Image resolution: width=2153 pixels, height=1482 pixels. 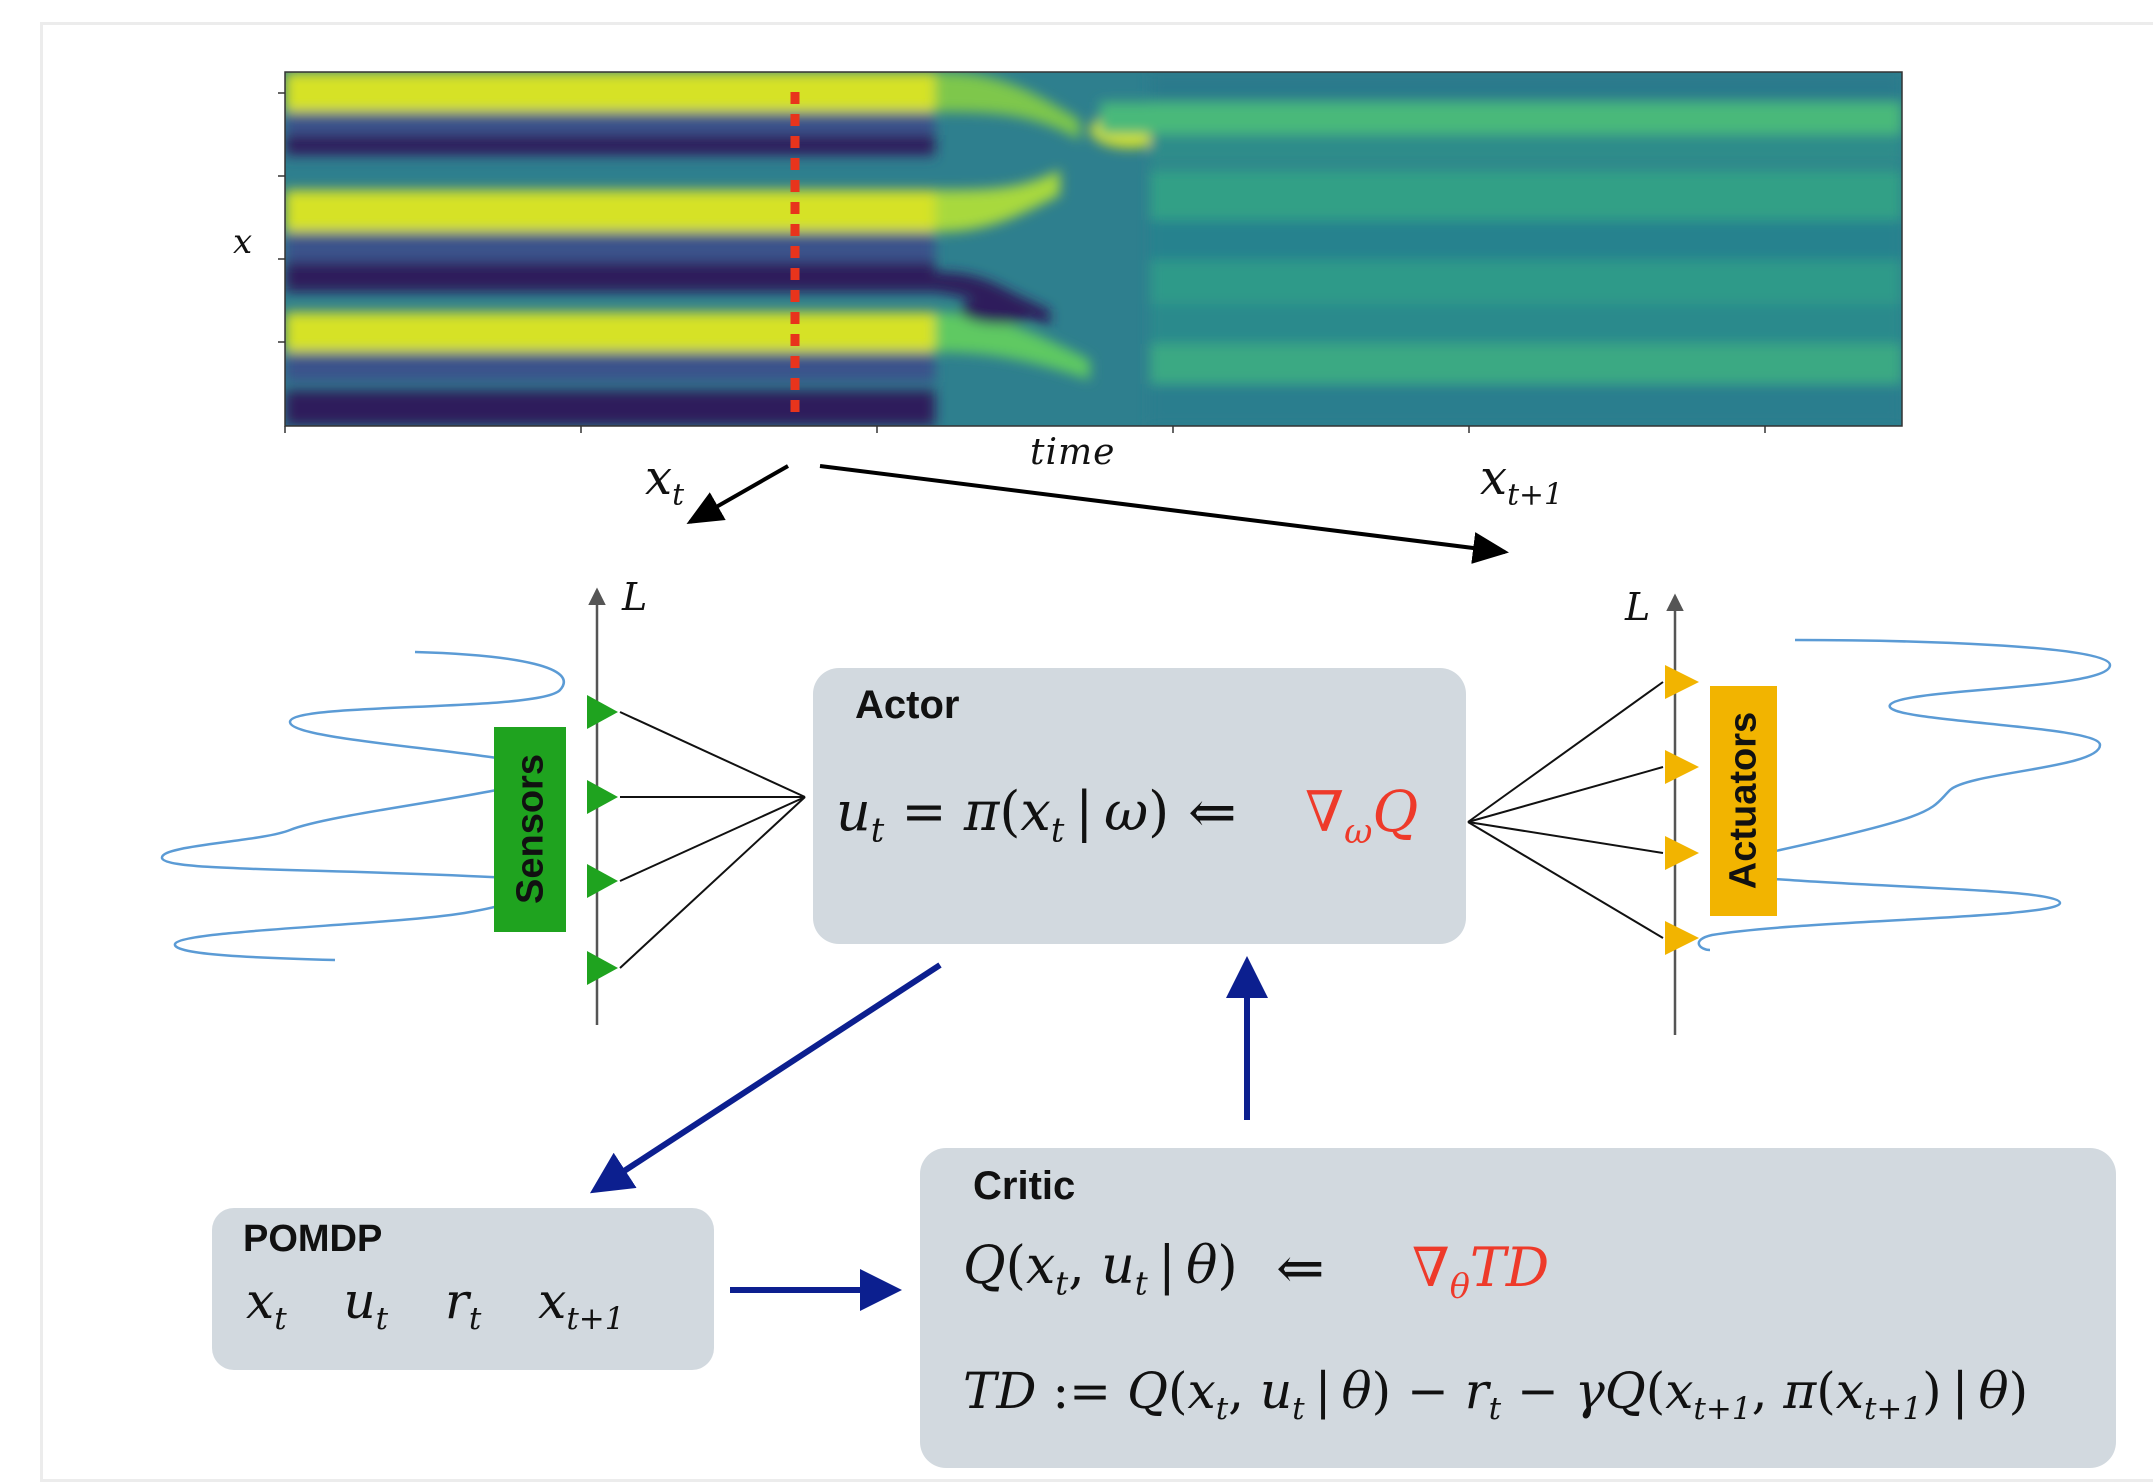 I want to click on critic-title: Critic, so click(x=1024, y=1186).